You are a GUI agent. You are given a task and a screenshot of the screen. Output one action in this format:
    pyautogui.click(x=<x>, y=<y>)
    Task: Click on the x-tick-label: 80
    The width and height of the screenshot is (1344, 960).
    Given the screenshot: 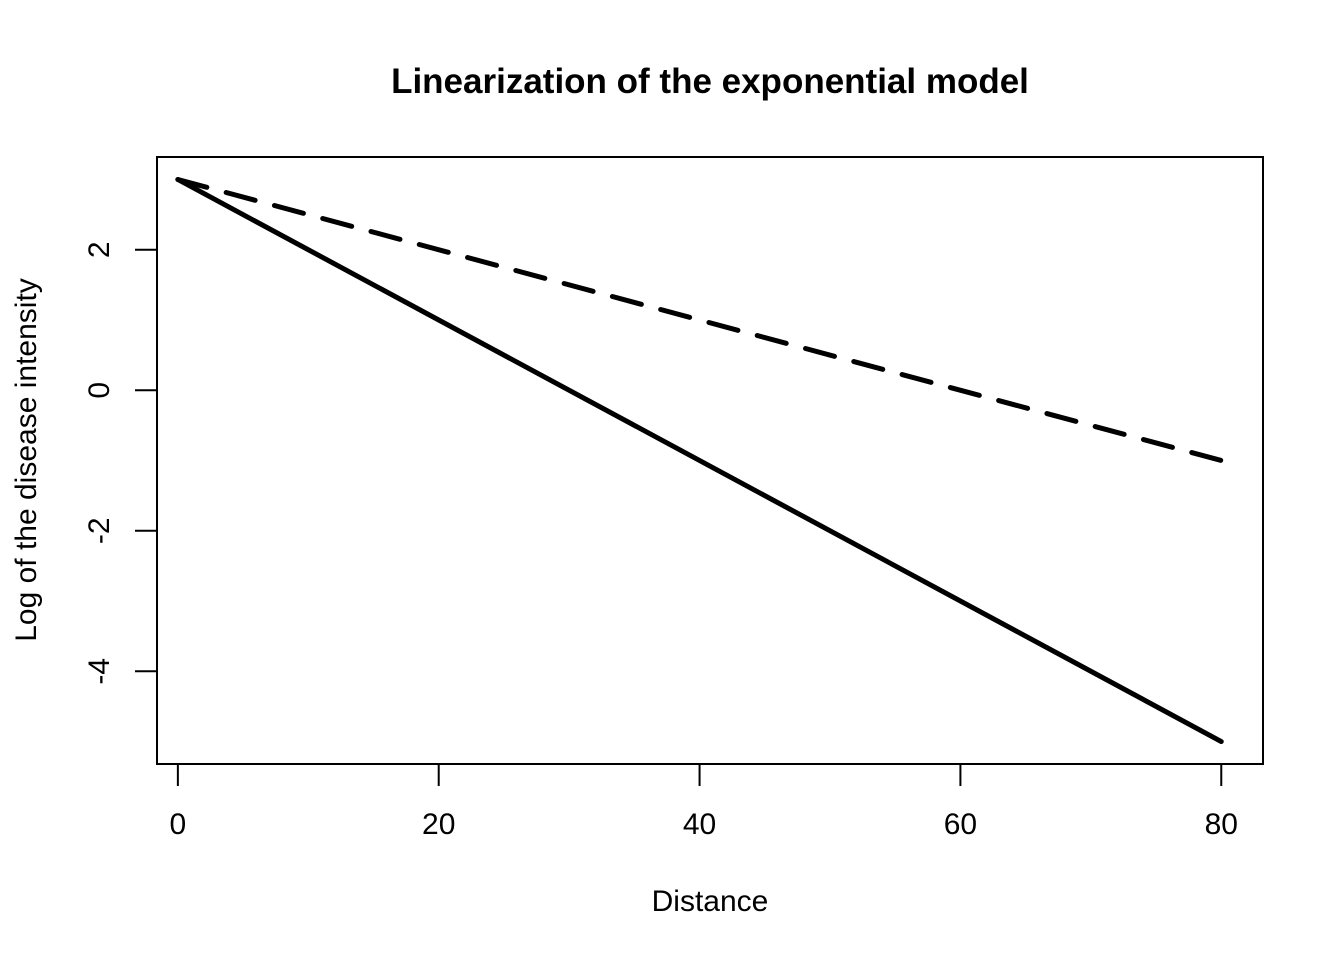 What is the action you would take?
    pyautogui.click(x=1221, y=824)
    